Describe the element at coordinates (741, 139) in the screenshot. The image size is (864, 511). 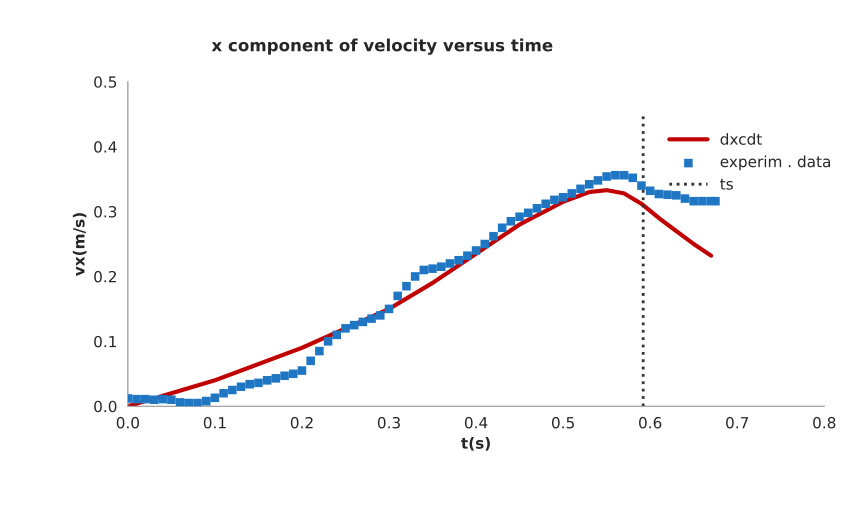
I see `legend-label: dxcdt` at that location.